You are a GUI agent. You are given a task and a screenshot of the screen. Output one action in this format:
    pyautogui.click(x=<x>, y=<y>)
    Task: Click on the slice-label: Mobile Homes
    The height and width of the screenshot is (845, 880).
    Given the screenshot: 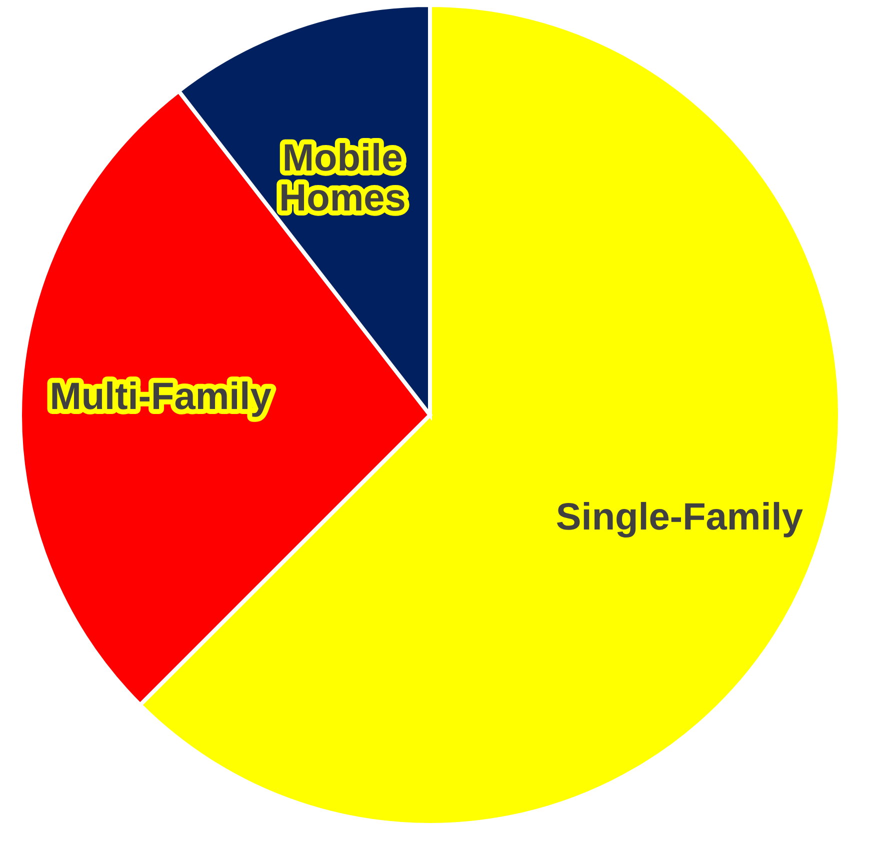 What is the action you would take?
    pyautogui.click(x=342, y=179)
    